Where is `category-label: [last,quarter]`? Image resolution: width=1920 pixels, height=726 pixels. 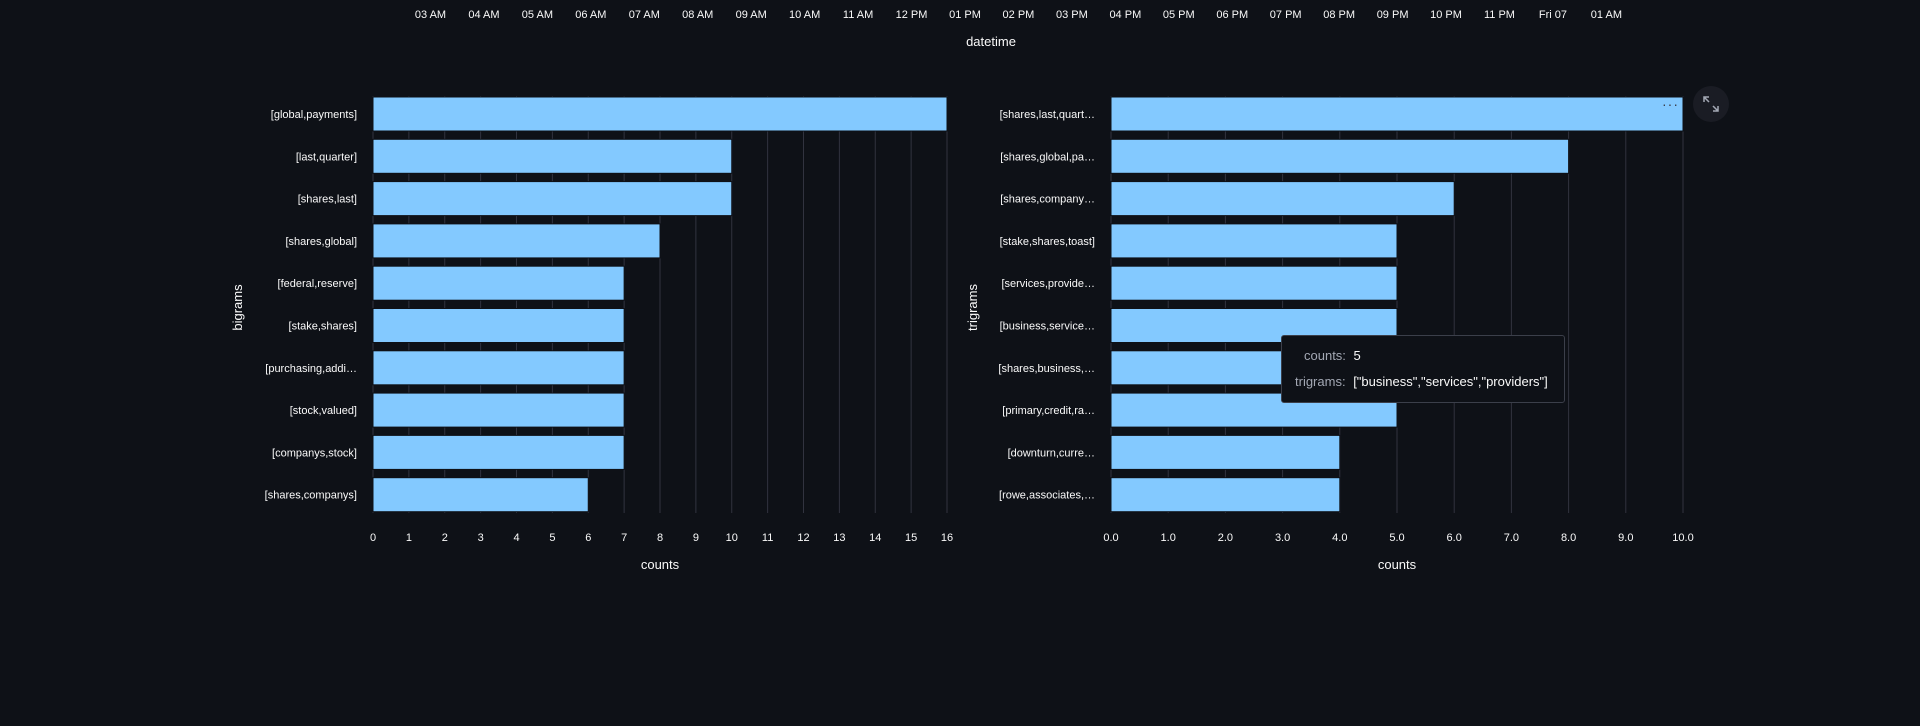 category-label: [last,quarter] is located at coordinates (326, 157).